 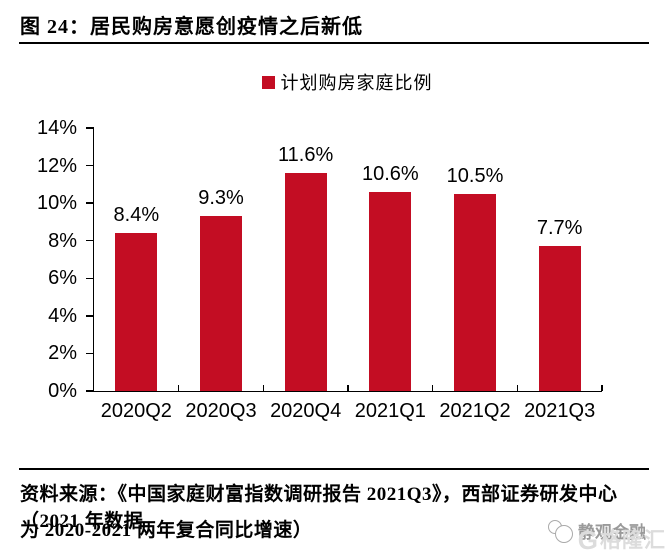 What do you see at coordinates (56, 165) in the screenshot?
I see `y-tick-label: 12%` at bounding box center [56, 165].